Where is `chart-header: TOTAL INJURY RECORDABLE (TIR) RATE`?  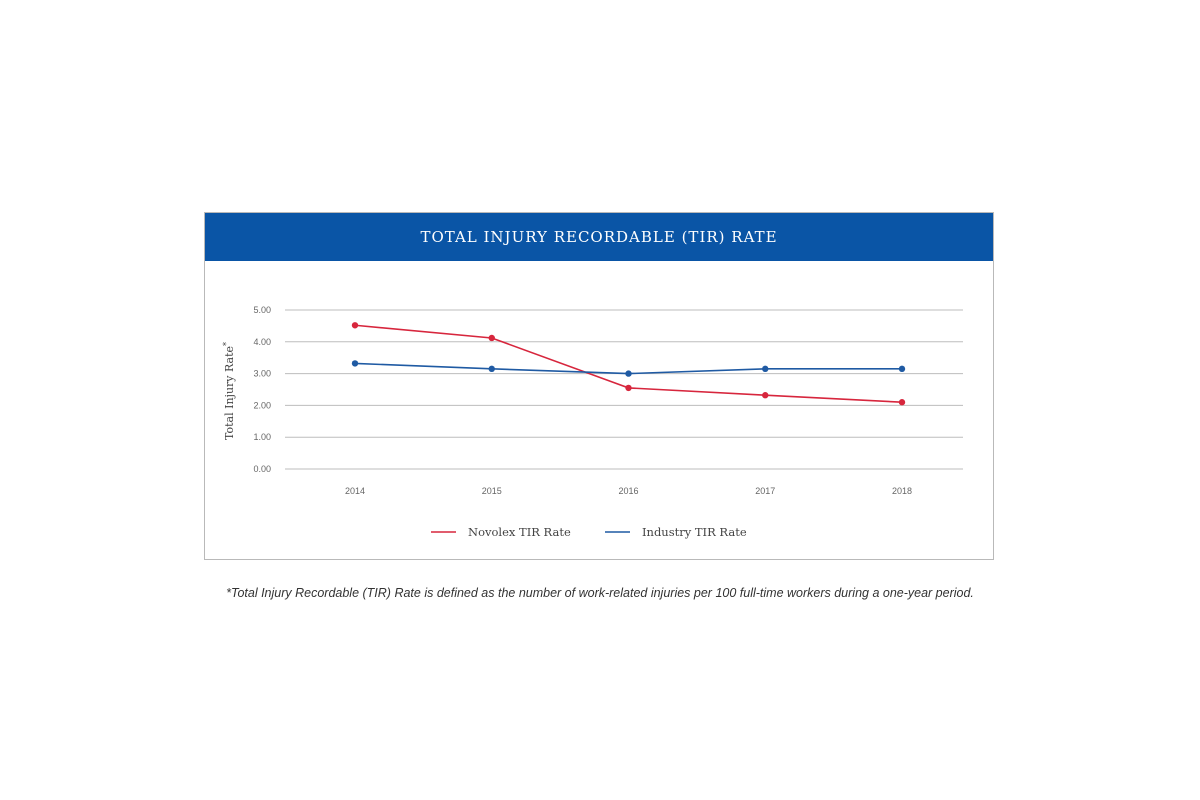
chart-header: TOTAL INJURY RECORDABLE (TIR) RATE is located at coordinates (599, 237).